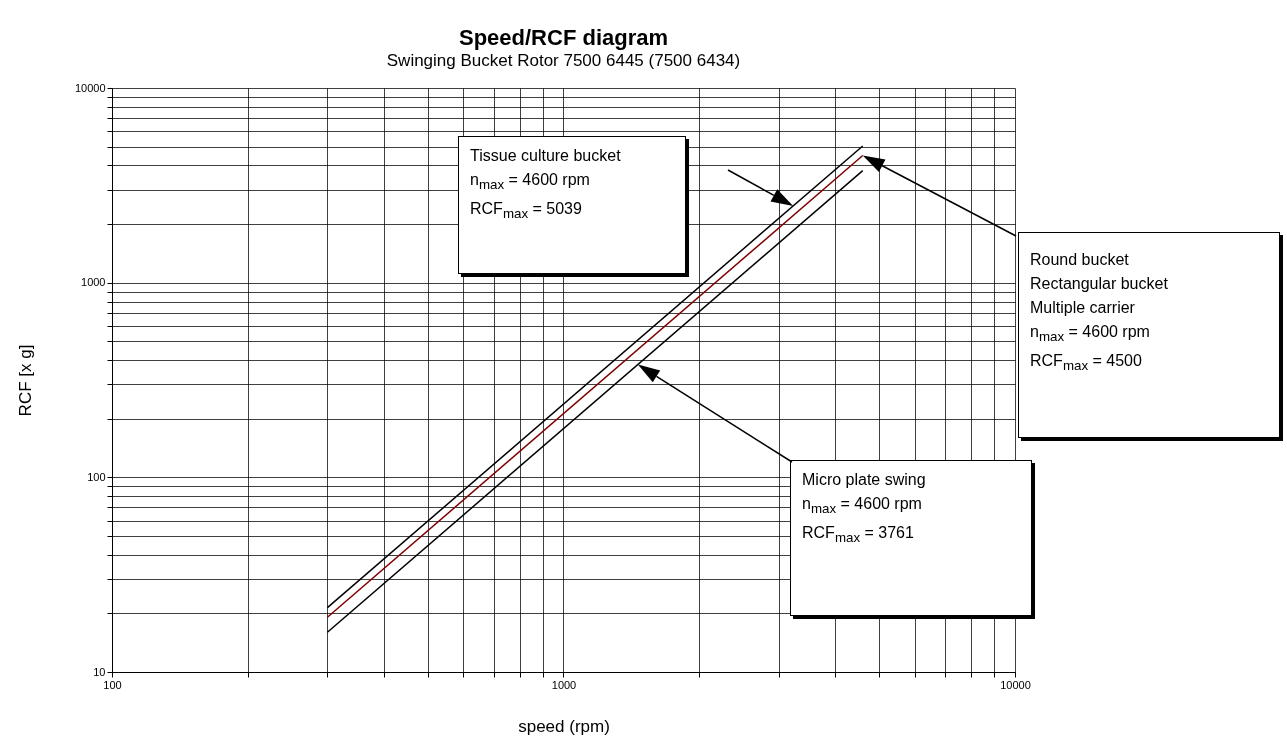  I want to click on x-tick-label: 100, so click(112, 684).